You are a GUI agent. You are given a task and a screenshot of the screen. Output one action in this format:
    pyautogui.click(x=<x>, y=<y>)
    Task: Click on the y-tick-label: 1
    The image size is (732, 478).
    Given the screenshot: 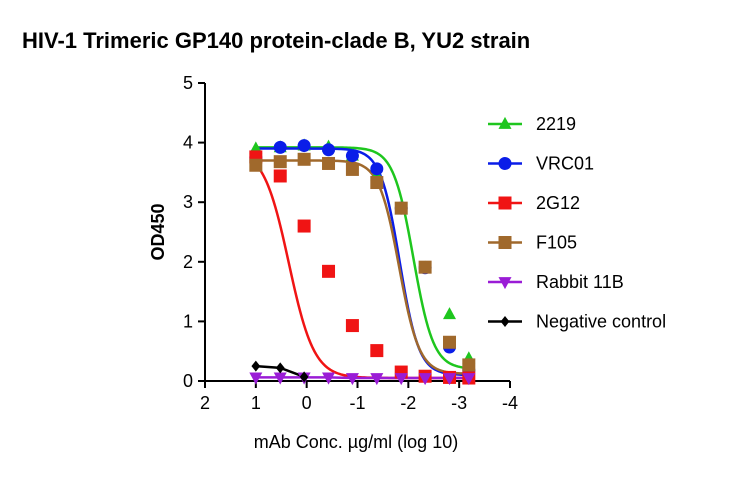 What is the action you would take?
    pyautogui.click(x=188, y=321)
    